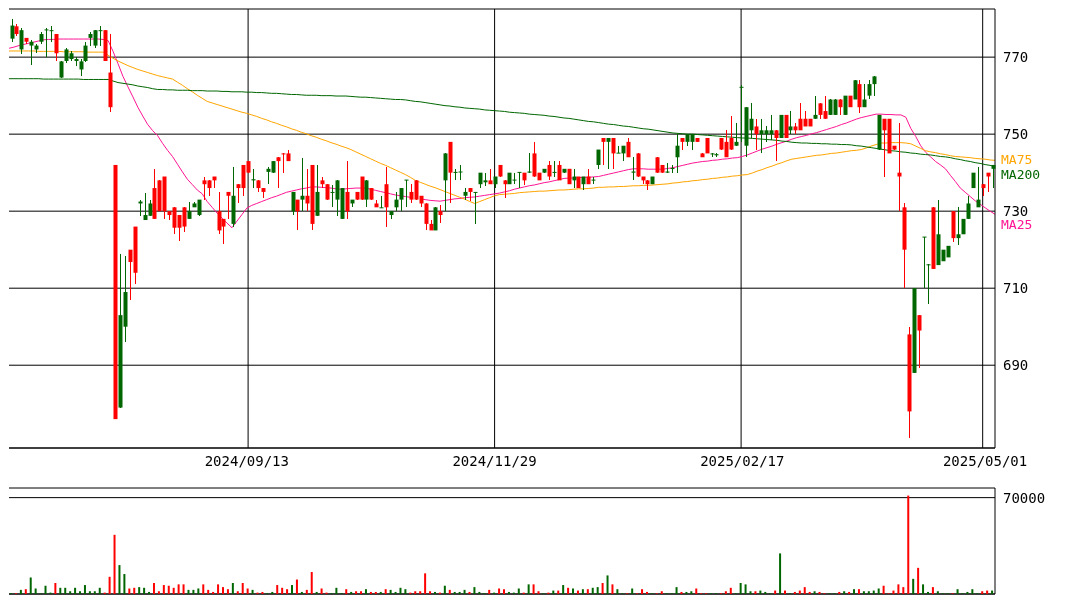 The height and width of the screenshot is (600, 1065). I want to click on y-tick-label: 690, so click(1016, 365).